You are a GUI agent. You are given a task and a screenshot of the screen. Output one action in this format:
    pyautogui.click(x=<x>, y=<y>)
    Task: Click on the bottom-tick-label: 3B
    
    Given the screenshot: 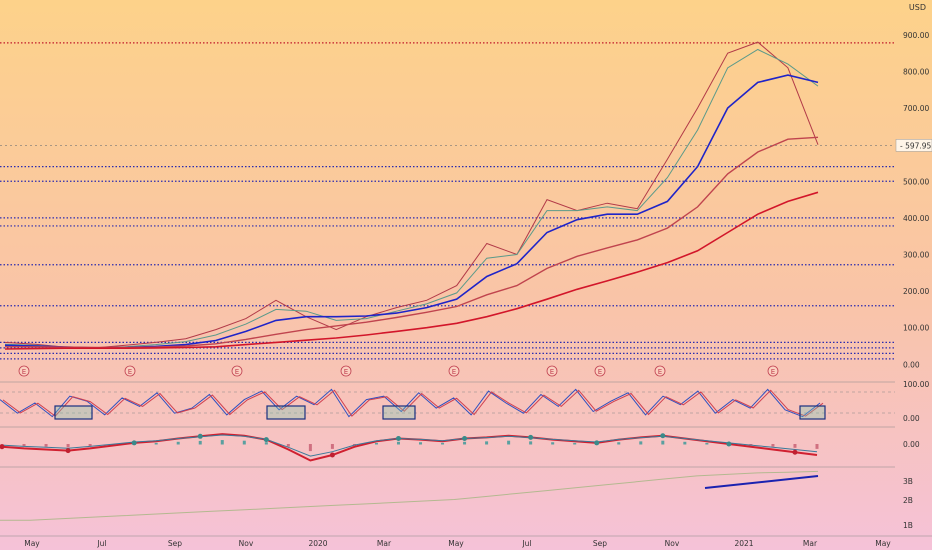 What is the action you would take?
    pyautogui.click(x=908, y=481)
    